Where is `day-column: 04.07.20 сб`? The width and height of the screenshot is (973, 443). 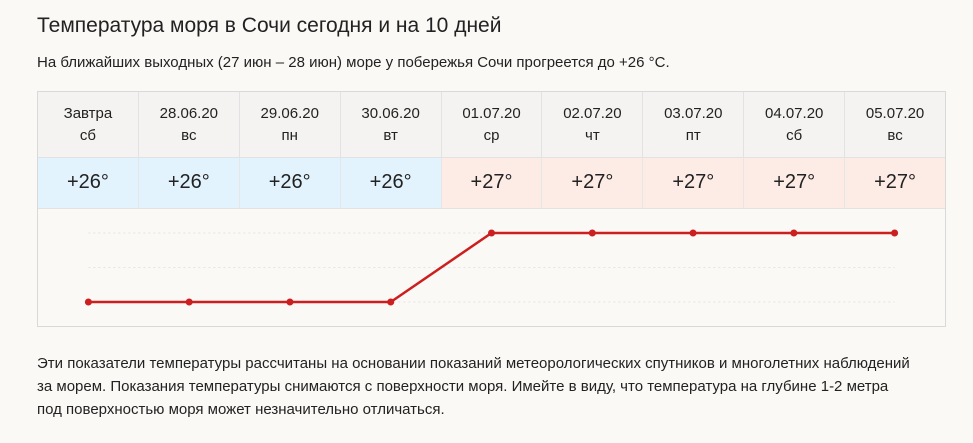
day-column: 04.07.20 сб is located at coordinates (795, 124).